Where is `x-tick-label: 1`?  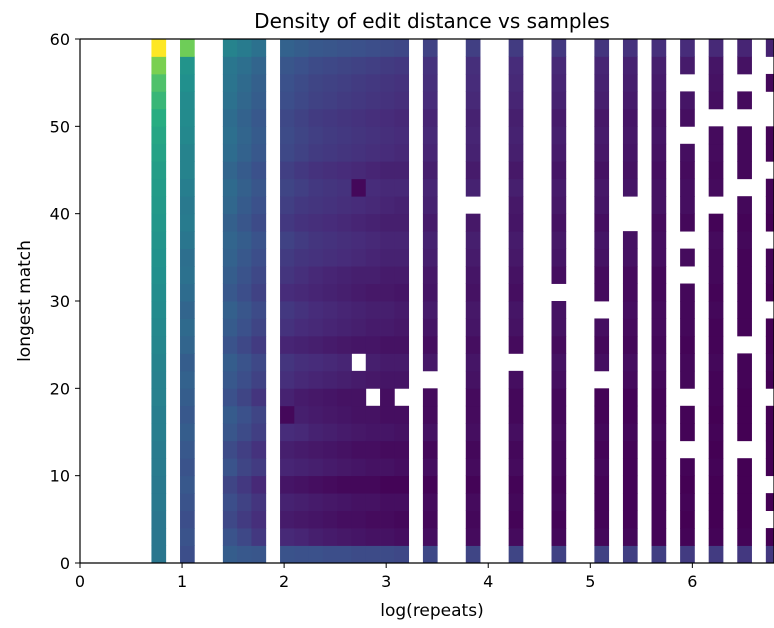 x-tick-label: 1 is located at coordinates (182, 581).